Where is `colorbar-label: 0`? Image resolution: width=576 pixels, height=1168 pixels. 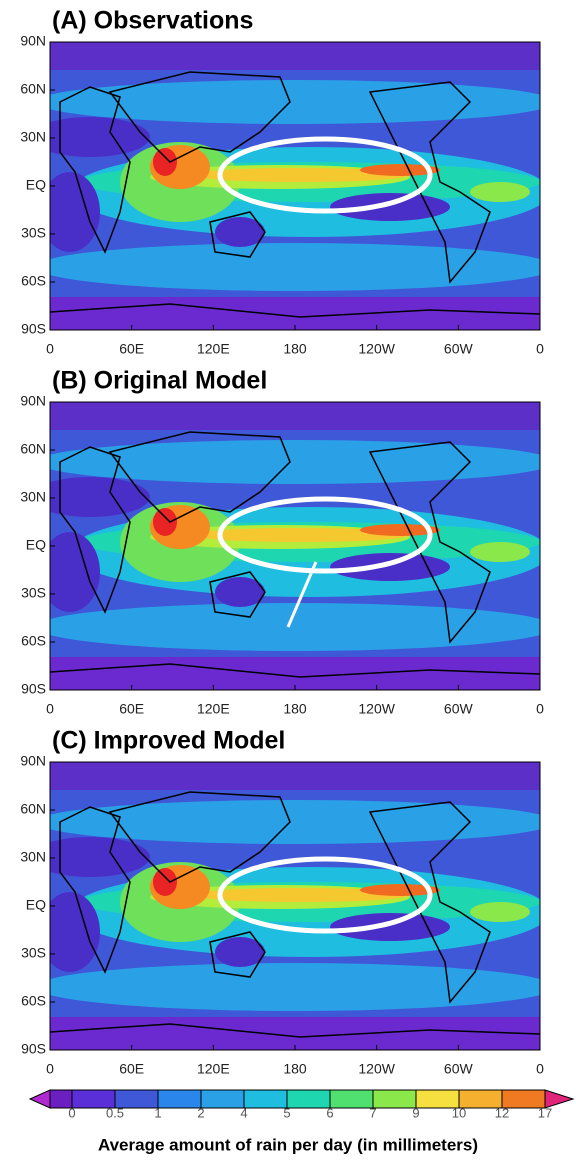 colorbar-label: 0 is located at coordinates (71, 1112).